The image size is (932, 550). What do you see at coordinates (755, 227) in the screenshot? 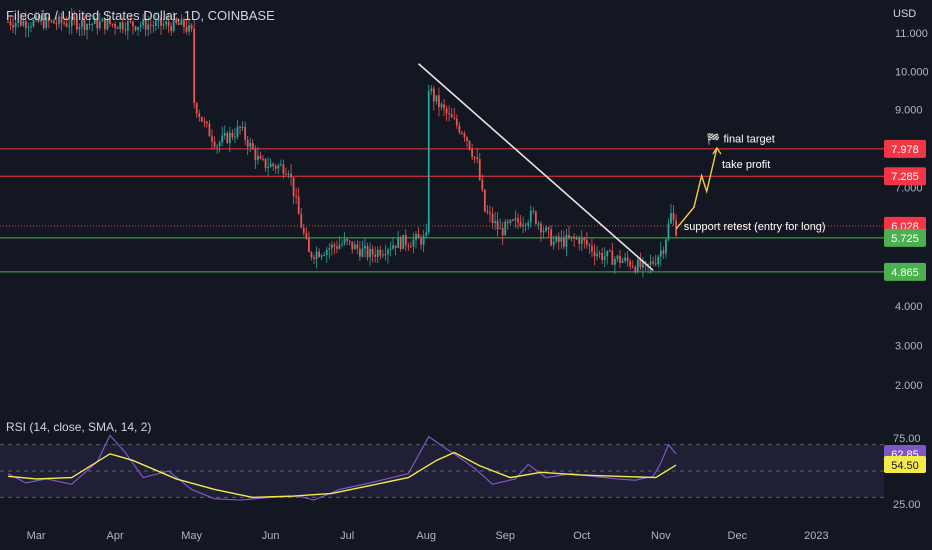
I see `support-retest-label: support retest (entry for long)` at bounding box center [755, 227].